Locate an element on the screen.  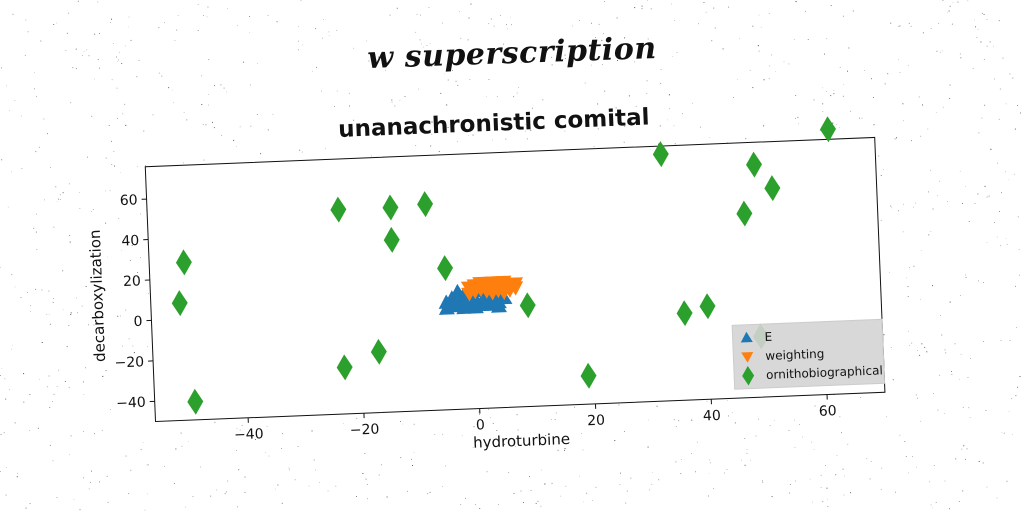
series-0-point is located at coordinates (464, 303).